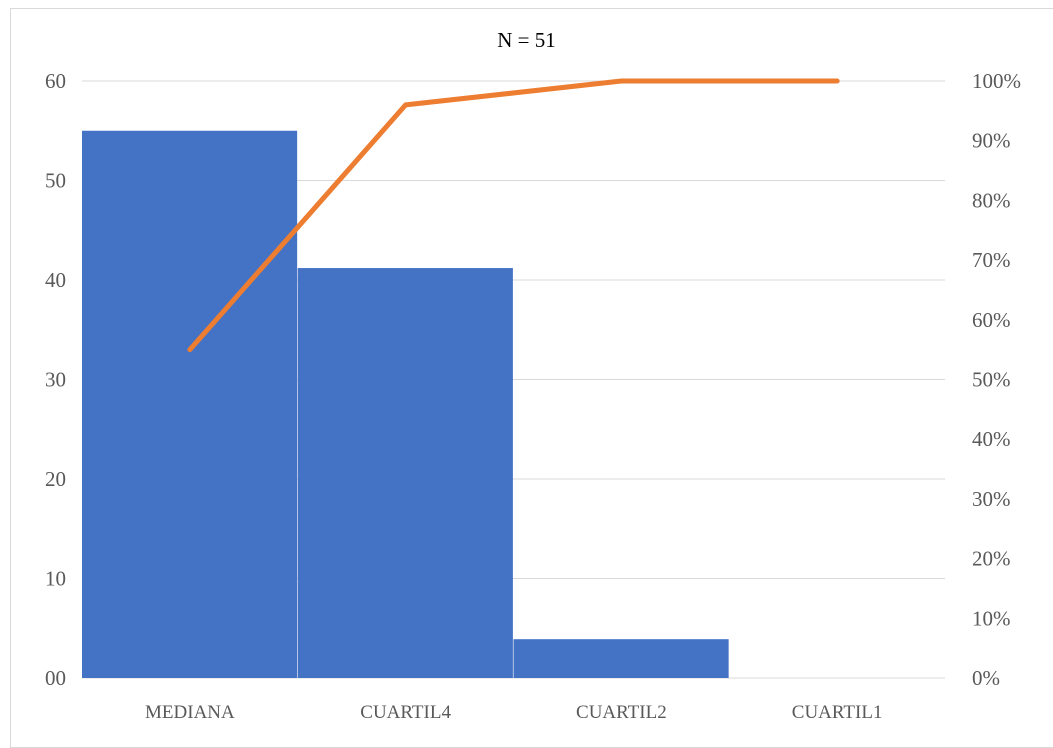  I want to click on y2-tick-label: 70%, so click(991, 260).